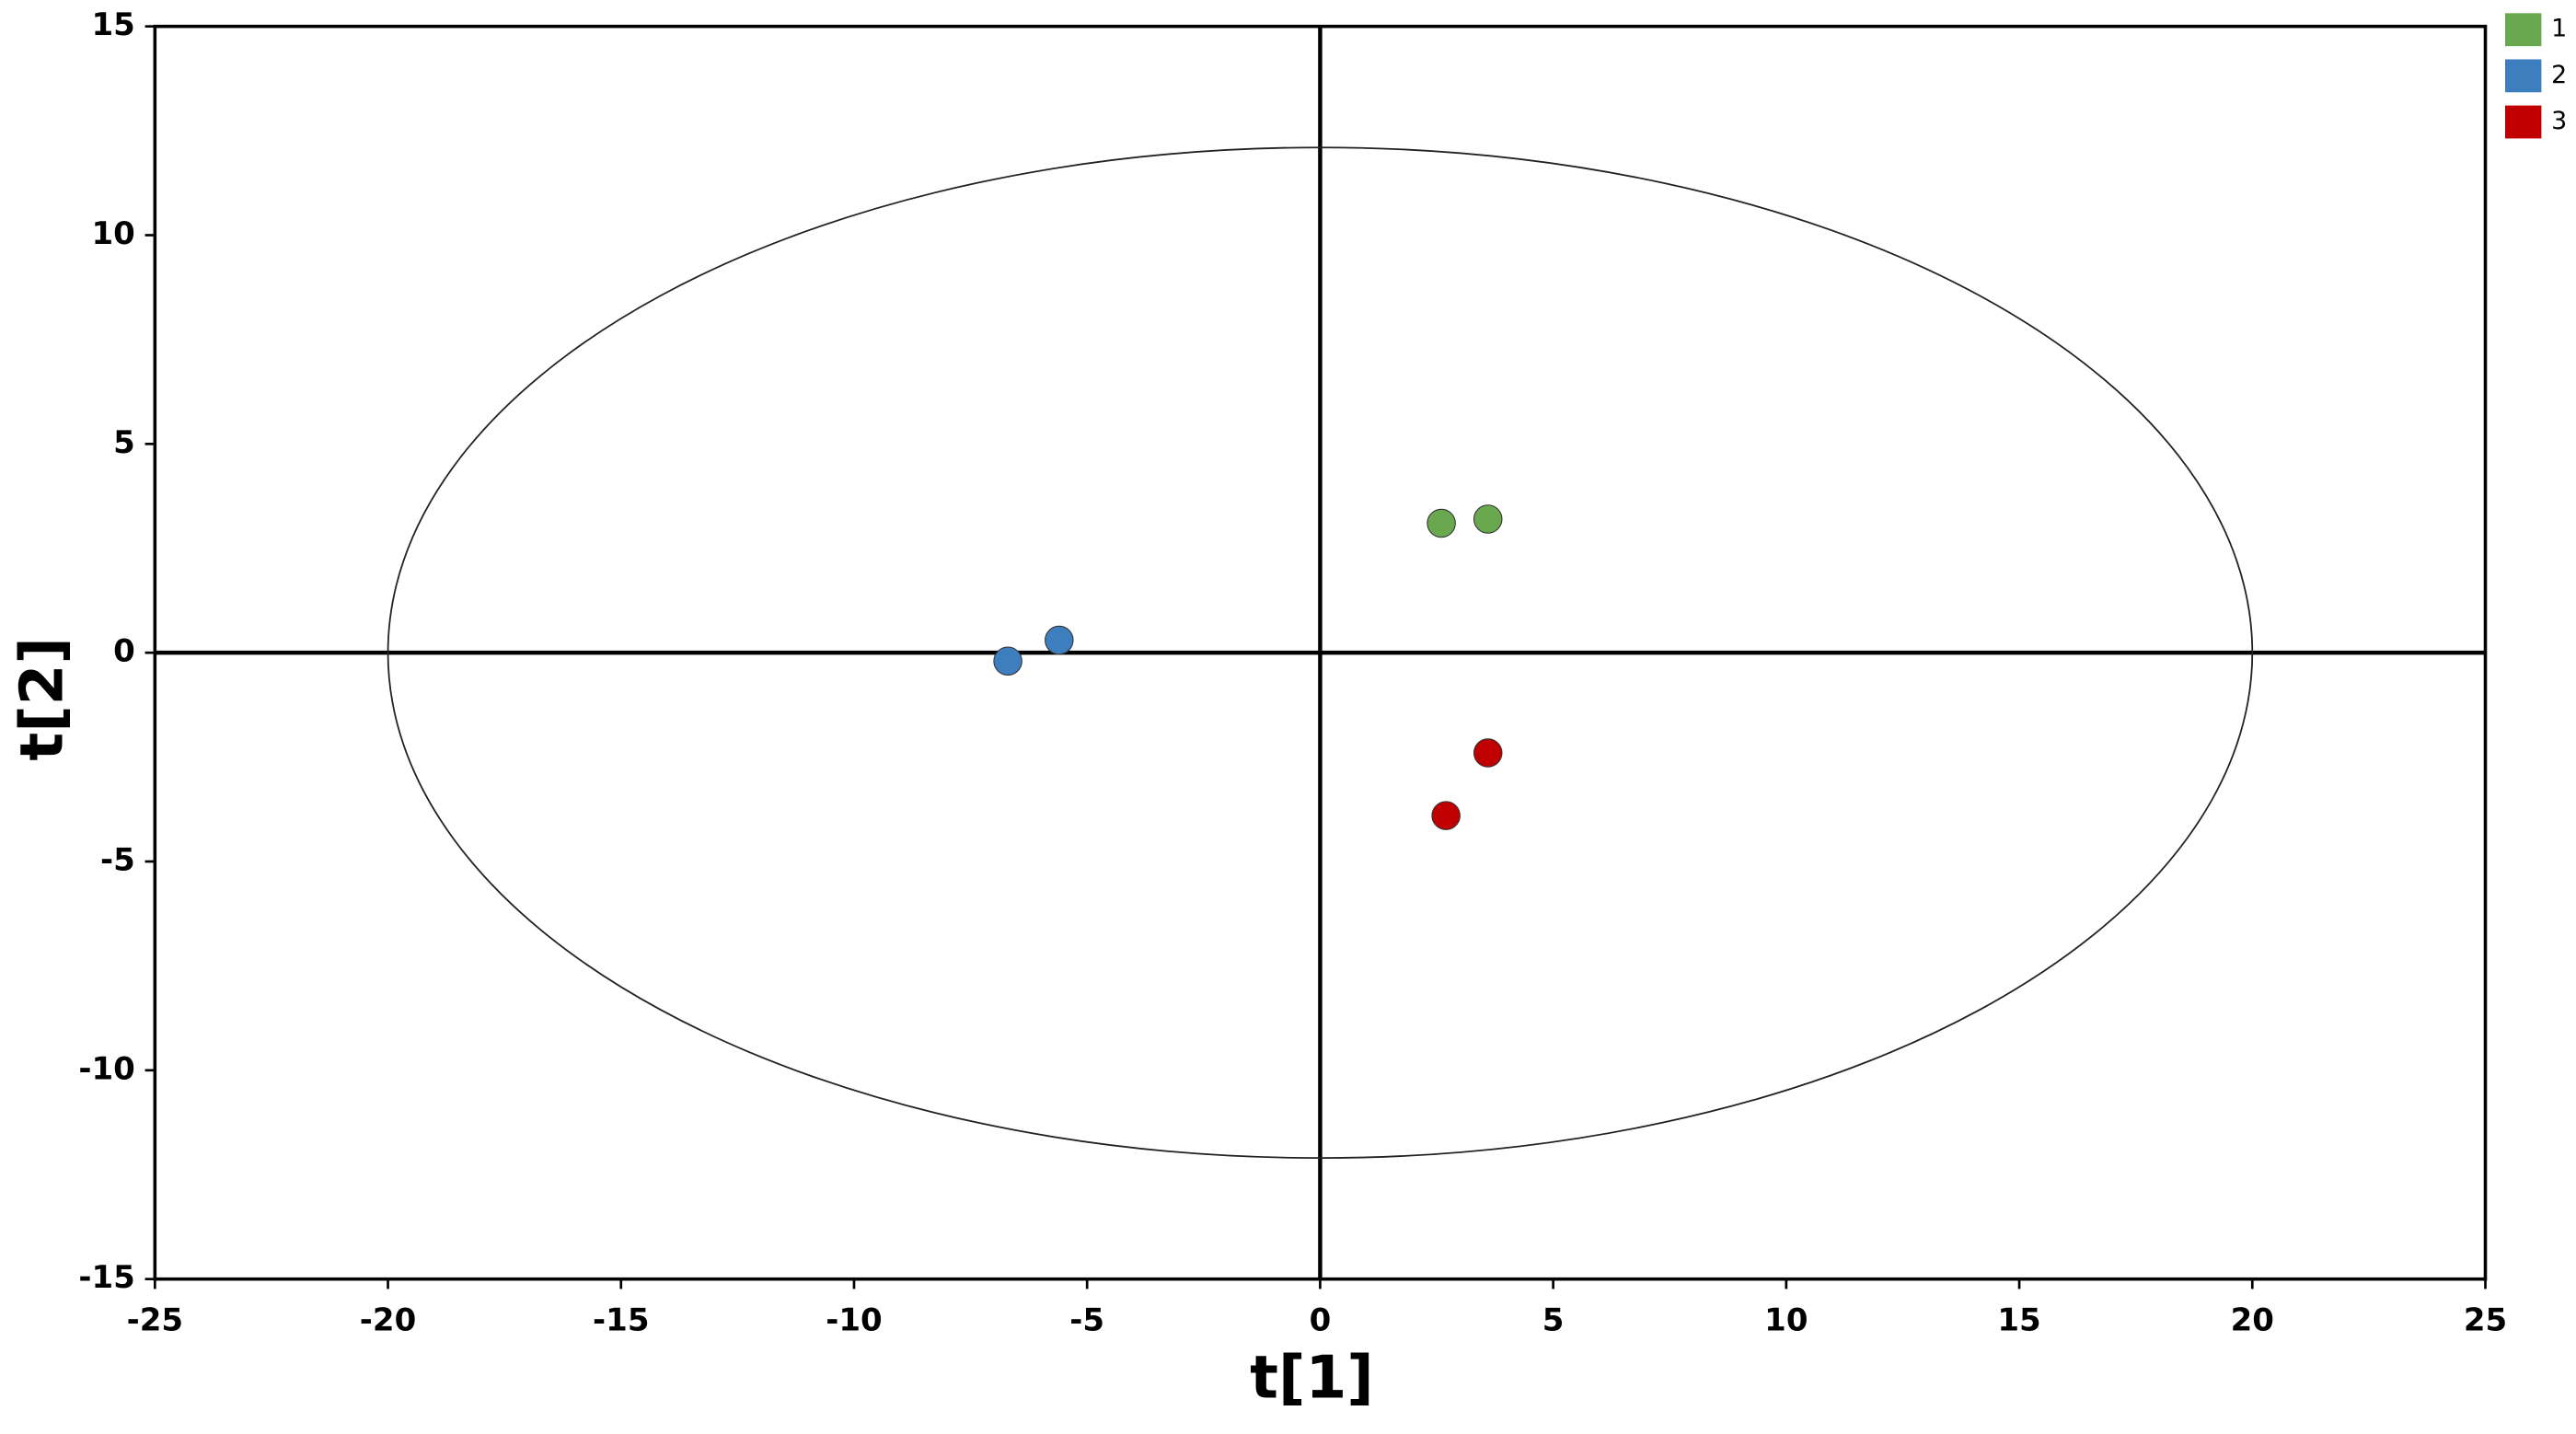  What do you see at coordinates (2252, 1320) in the screenshot?
I see `x-tick-label: 20` at bounding box center [2252, 1320].